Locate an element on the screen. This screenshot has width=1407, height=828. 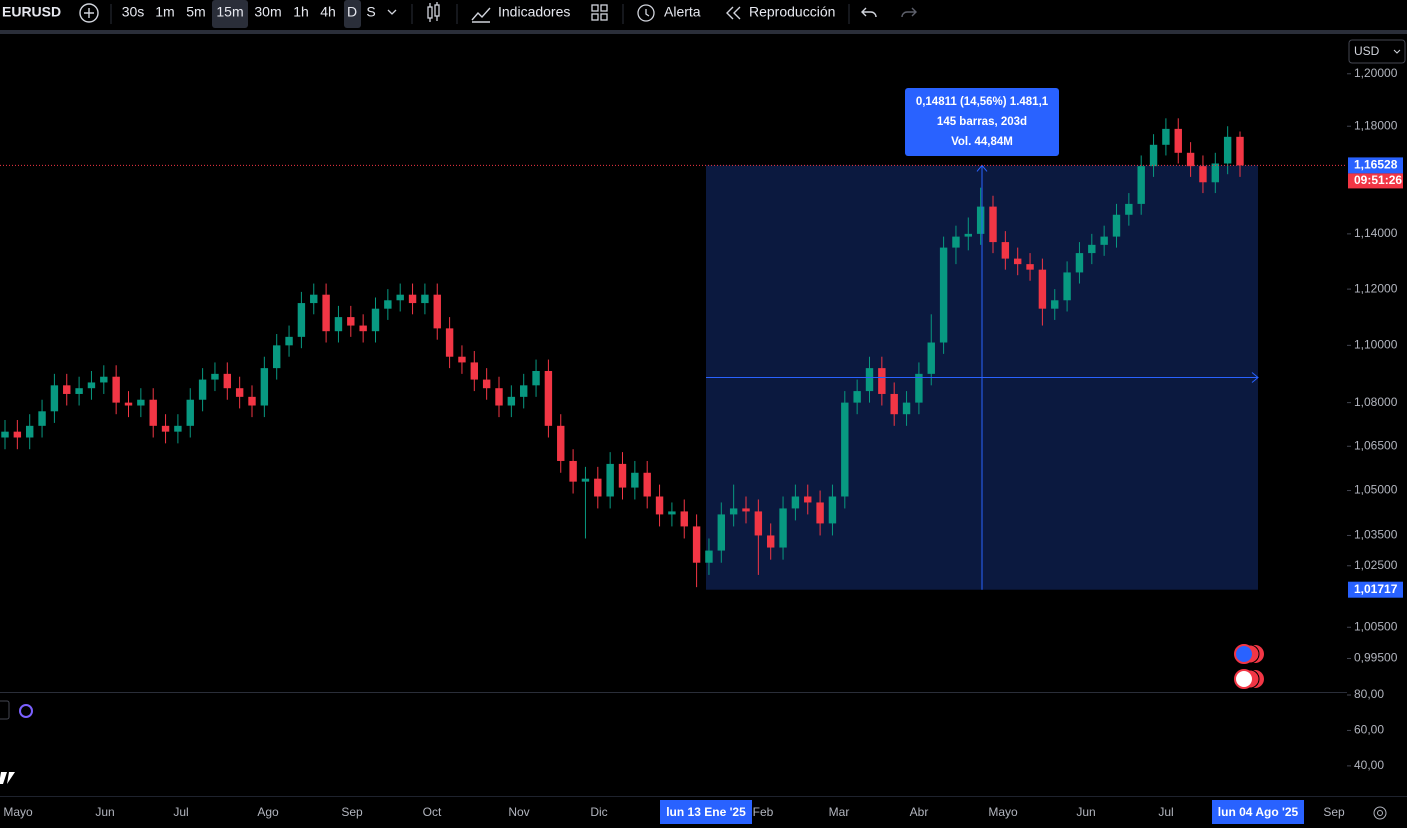
currency-chevron is located at coordinates (1397, 51).